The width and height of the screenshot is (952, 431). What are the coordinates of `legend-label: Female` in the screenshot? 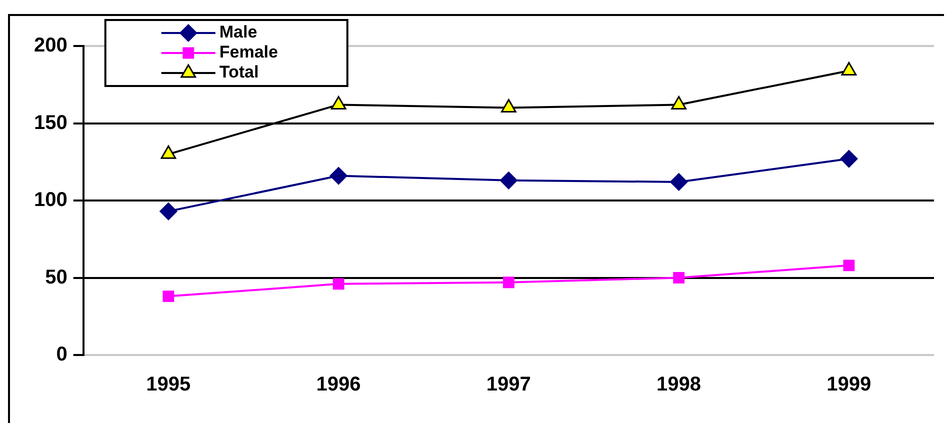 It's located at (248, 52).